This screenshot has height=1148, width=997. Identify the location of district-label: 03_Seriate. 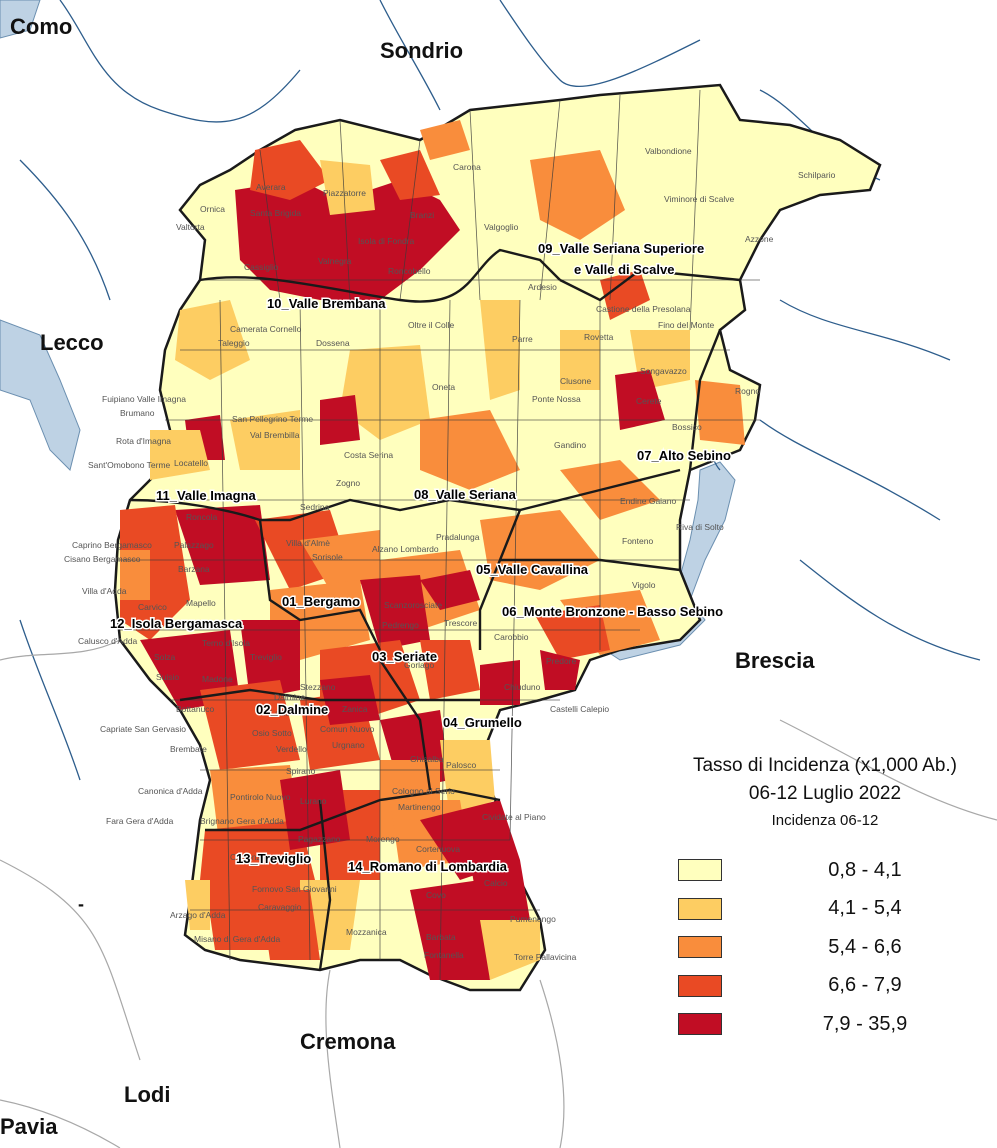
(404, 656).